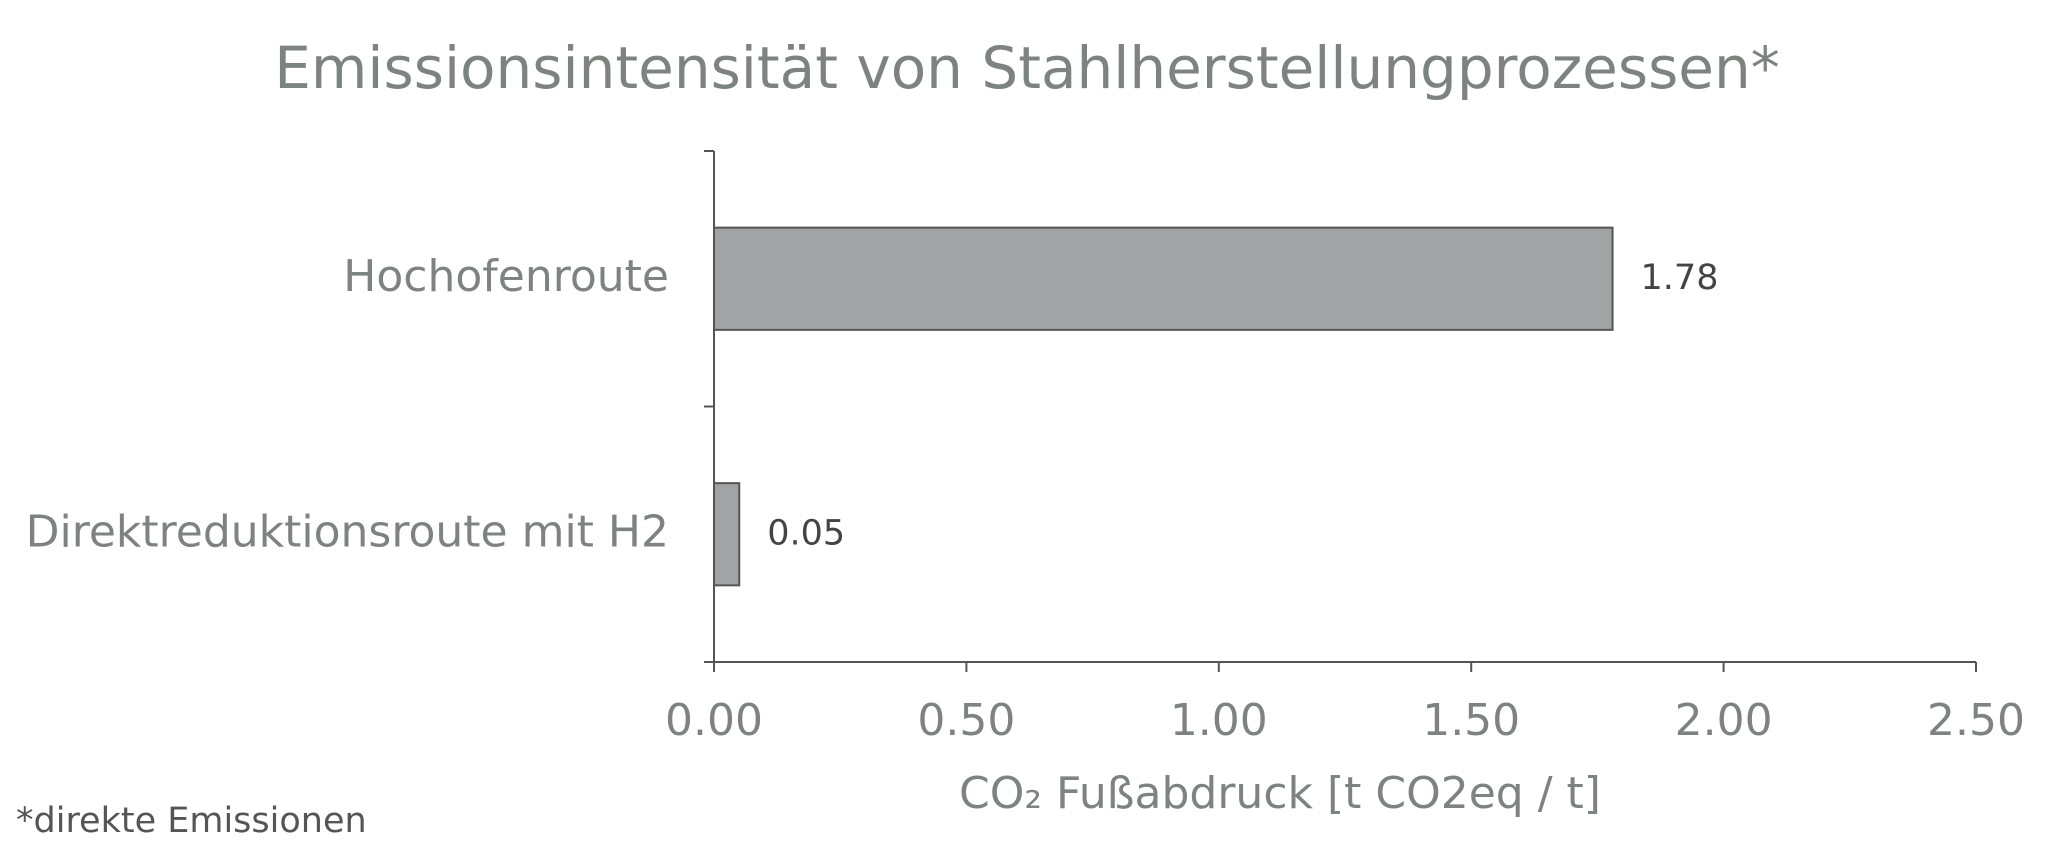  What do you see at coordinates (347, 531) in the screenshot?
I see `y-tick-label: Direktreduktionsroute mit H2` at bounding box center [347, 531].